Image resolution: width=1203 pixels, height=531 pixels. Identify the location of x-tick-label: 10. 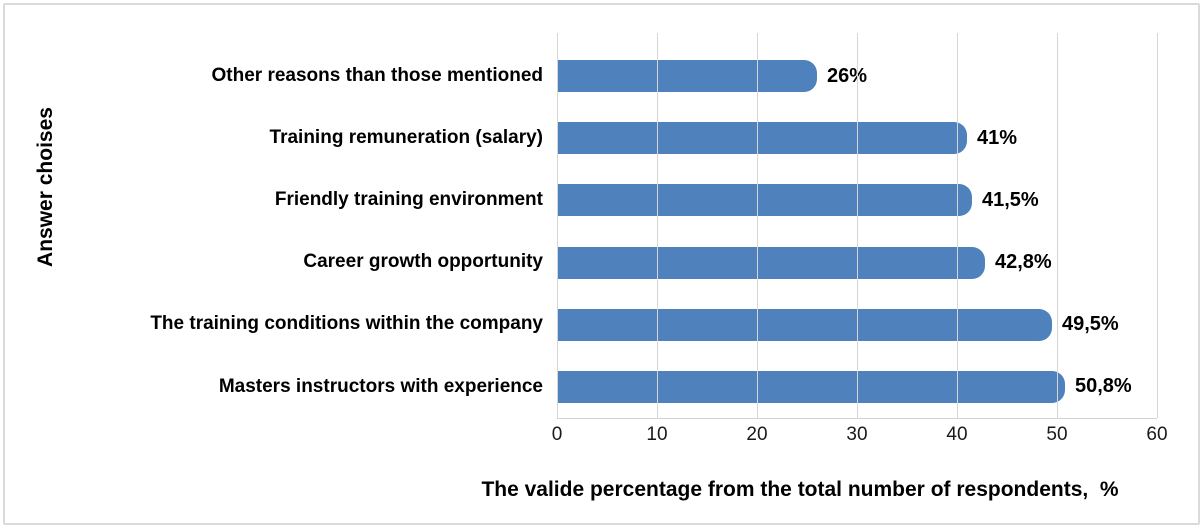
(657, 434).